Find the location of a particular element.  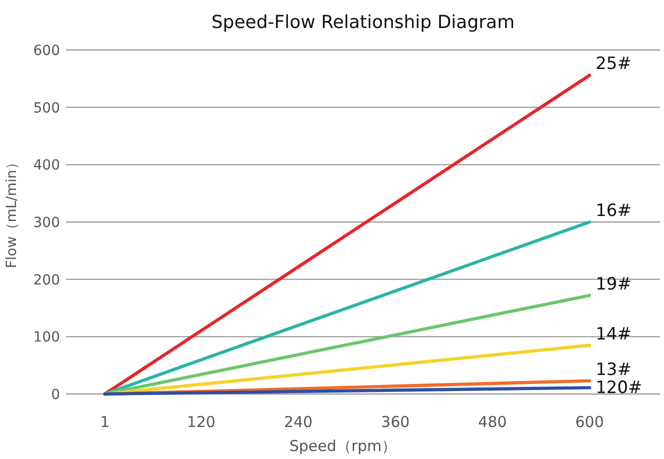

y-tick-label: 200 is located at coordinates (46, 280).